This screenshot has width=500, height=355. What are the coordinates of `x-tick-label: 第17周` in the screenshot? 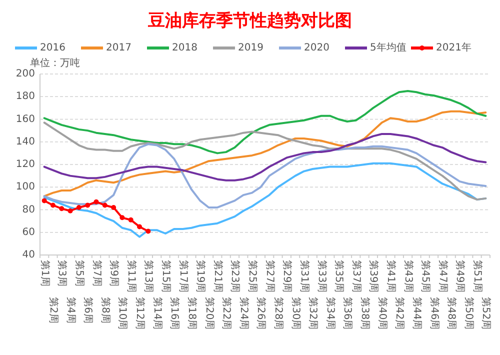 It's located at (183, 276).